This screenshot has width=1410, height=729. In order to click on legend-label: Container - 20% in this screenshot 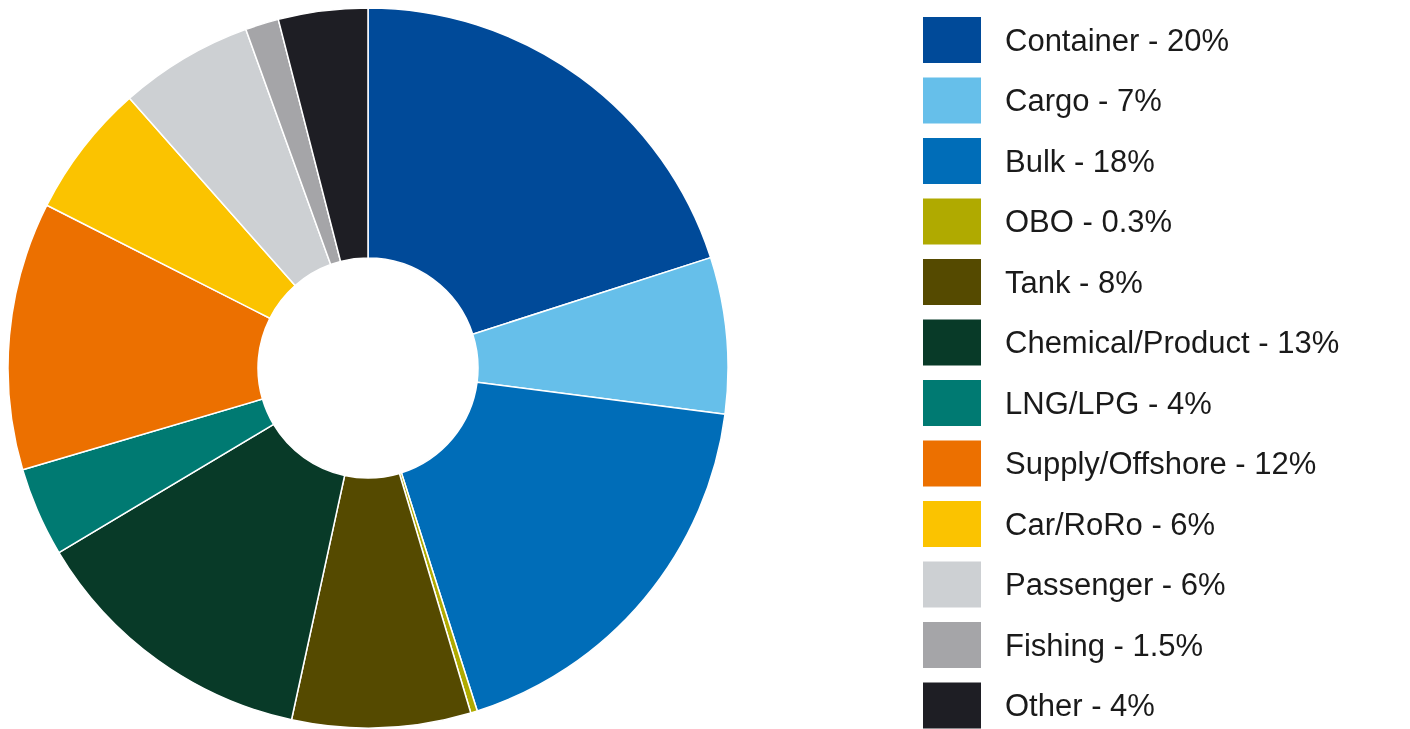, I will do `click(1117, 40)`.